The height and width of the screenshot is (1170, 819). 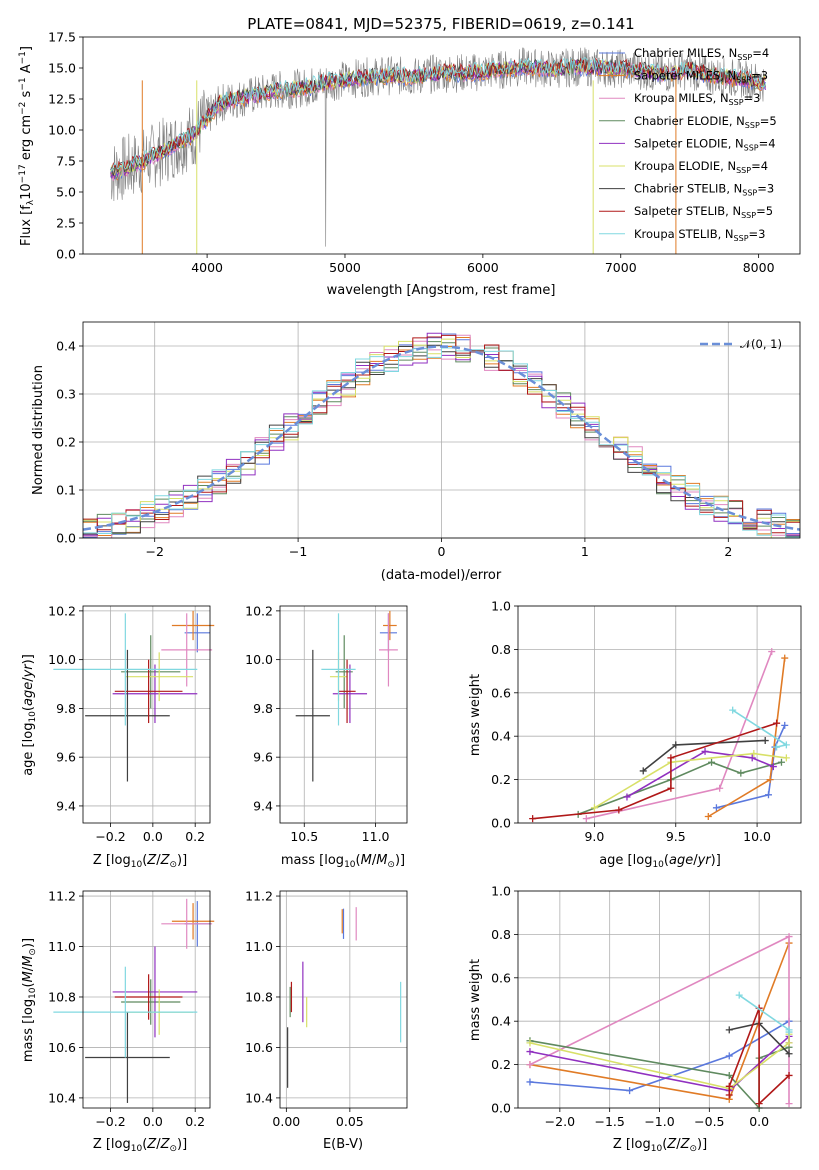 What do you see at coordinates (66, 538) in the screenshot?
I see `y-tick-label: 0.0` at bounding box center [66, 538].